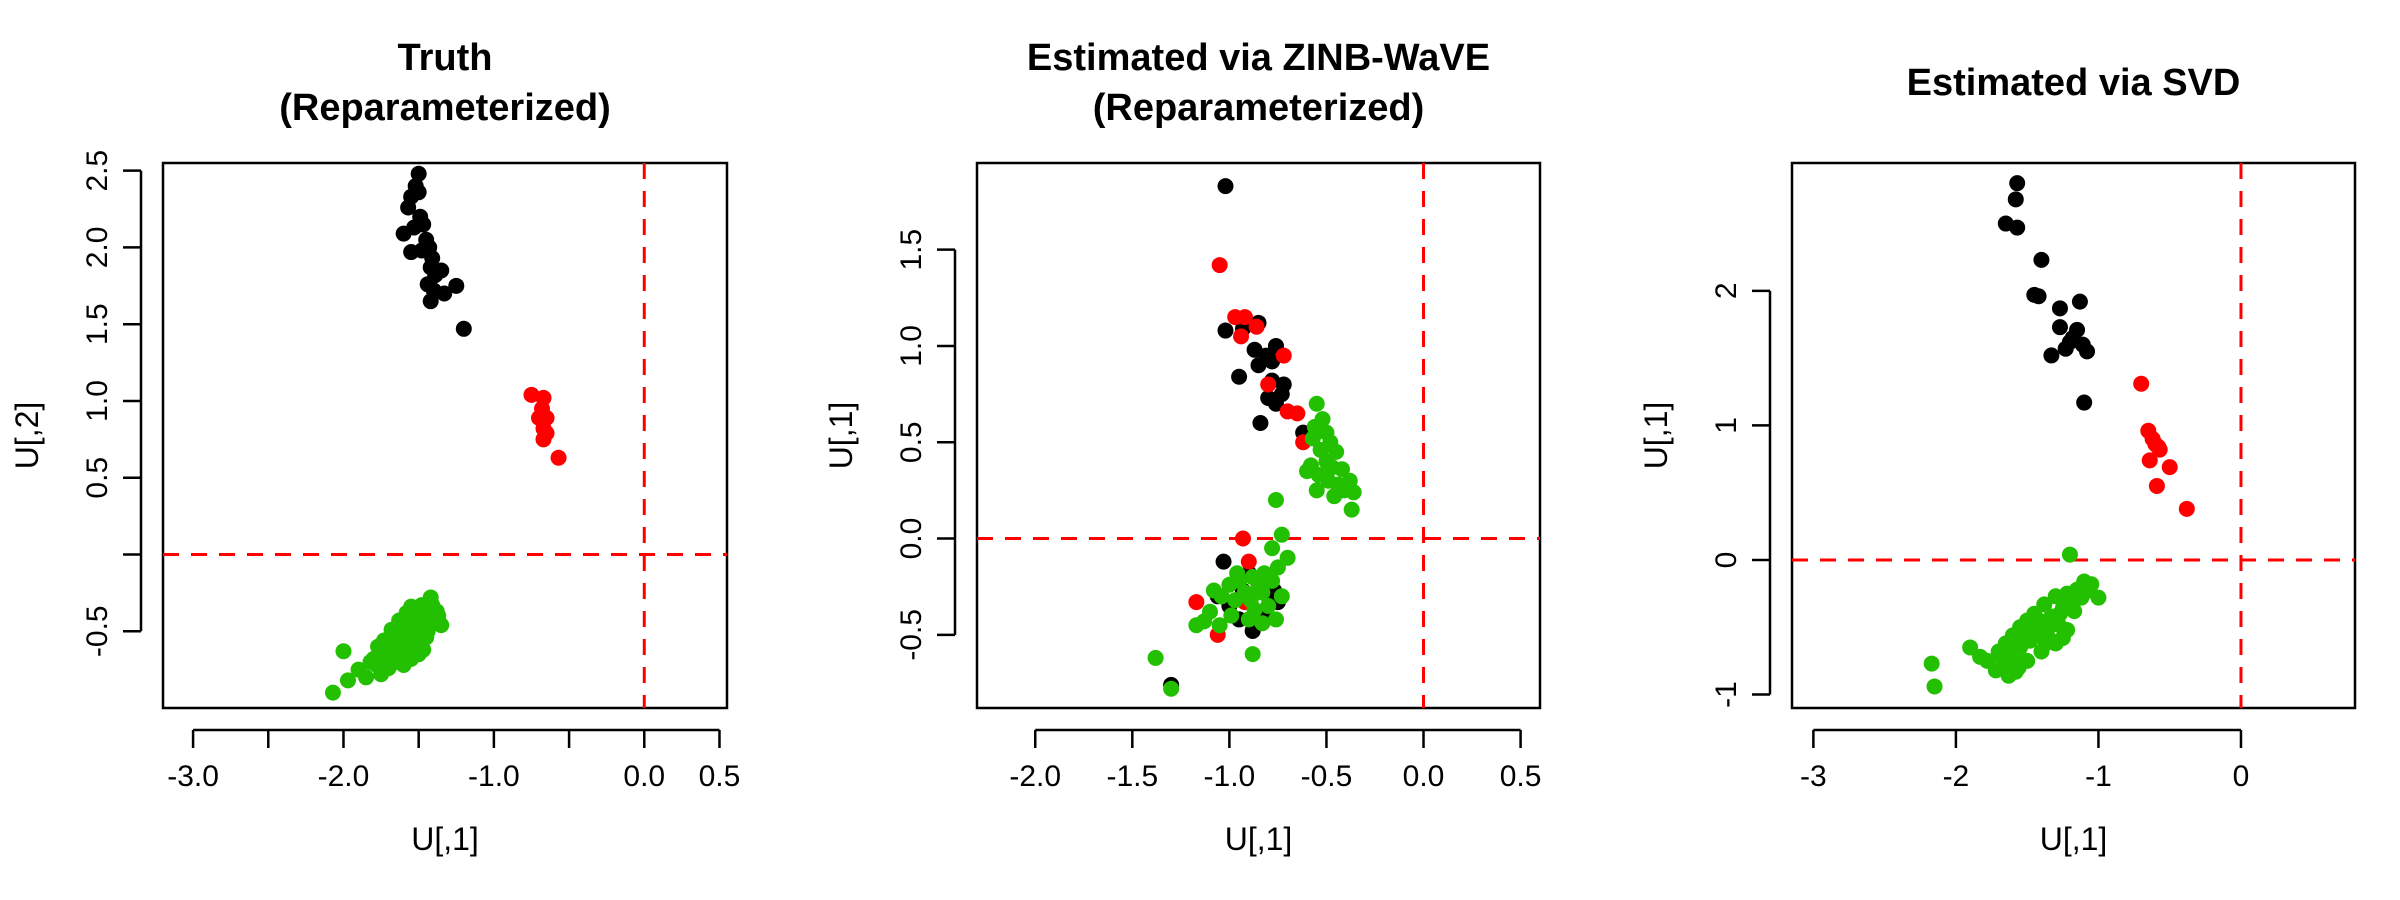  Describe the element at coordinates (1726, 560) in the screenshot. I see `y-tick-label: 0` at that location.